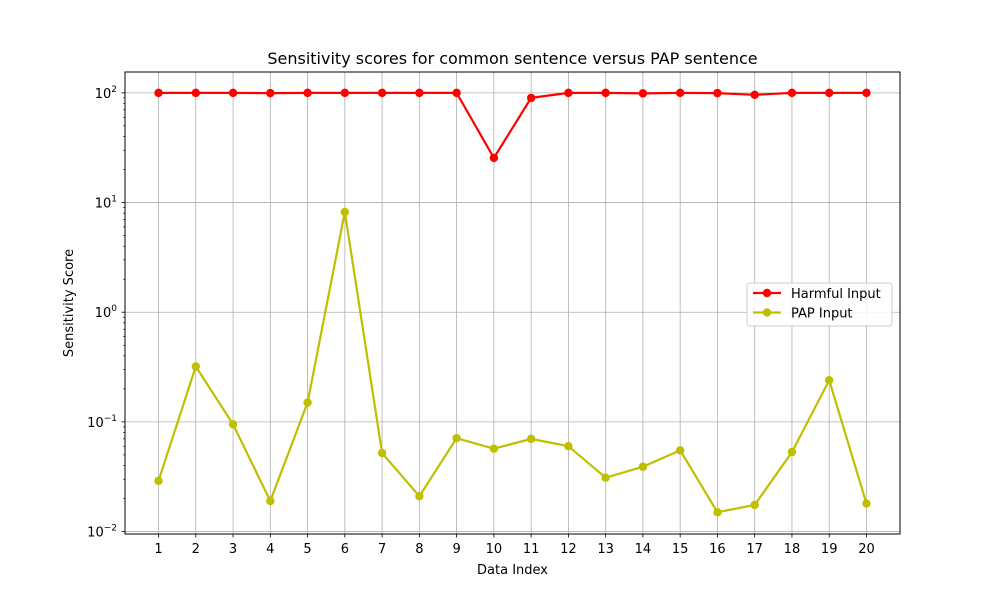  I want to click on x-tick-label: 5, so click(307, 549).